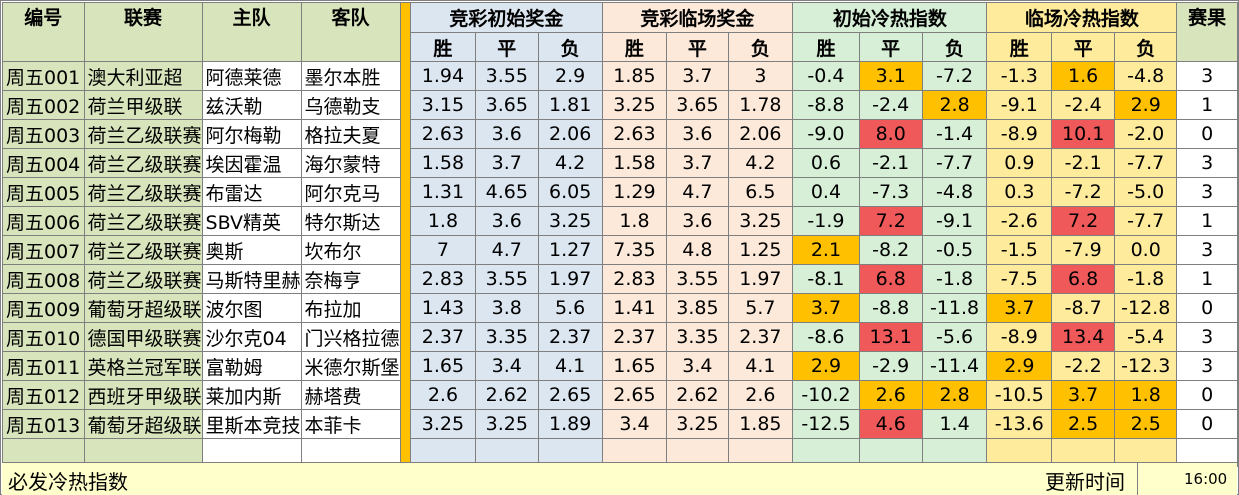 This screenshot has height=495, width=1239. What do you see at coordinates (697, 366) in the screenshot?
I see `live-odds-draw: 3.4` at bounding box center [697, 366].